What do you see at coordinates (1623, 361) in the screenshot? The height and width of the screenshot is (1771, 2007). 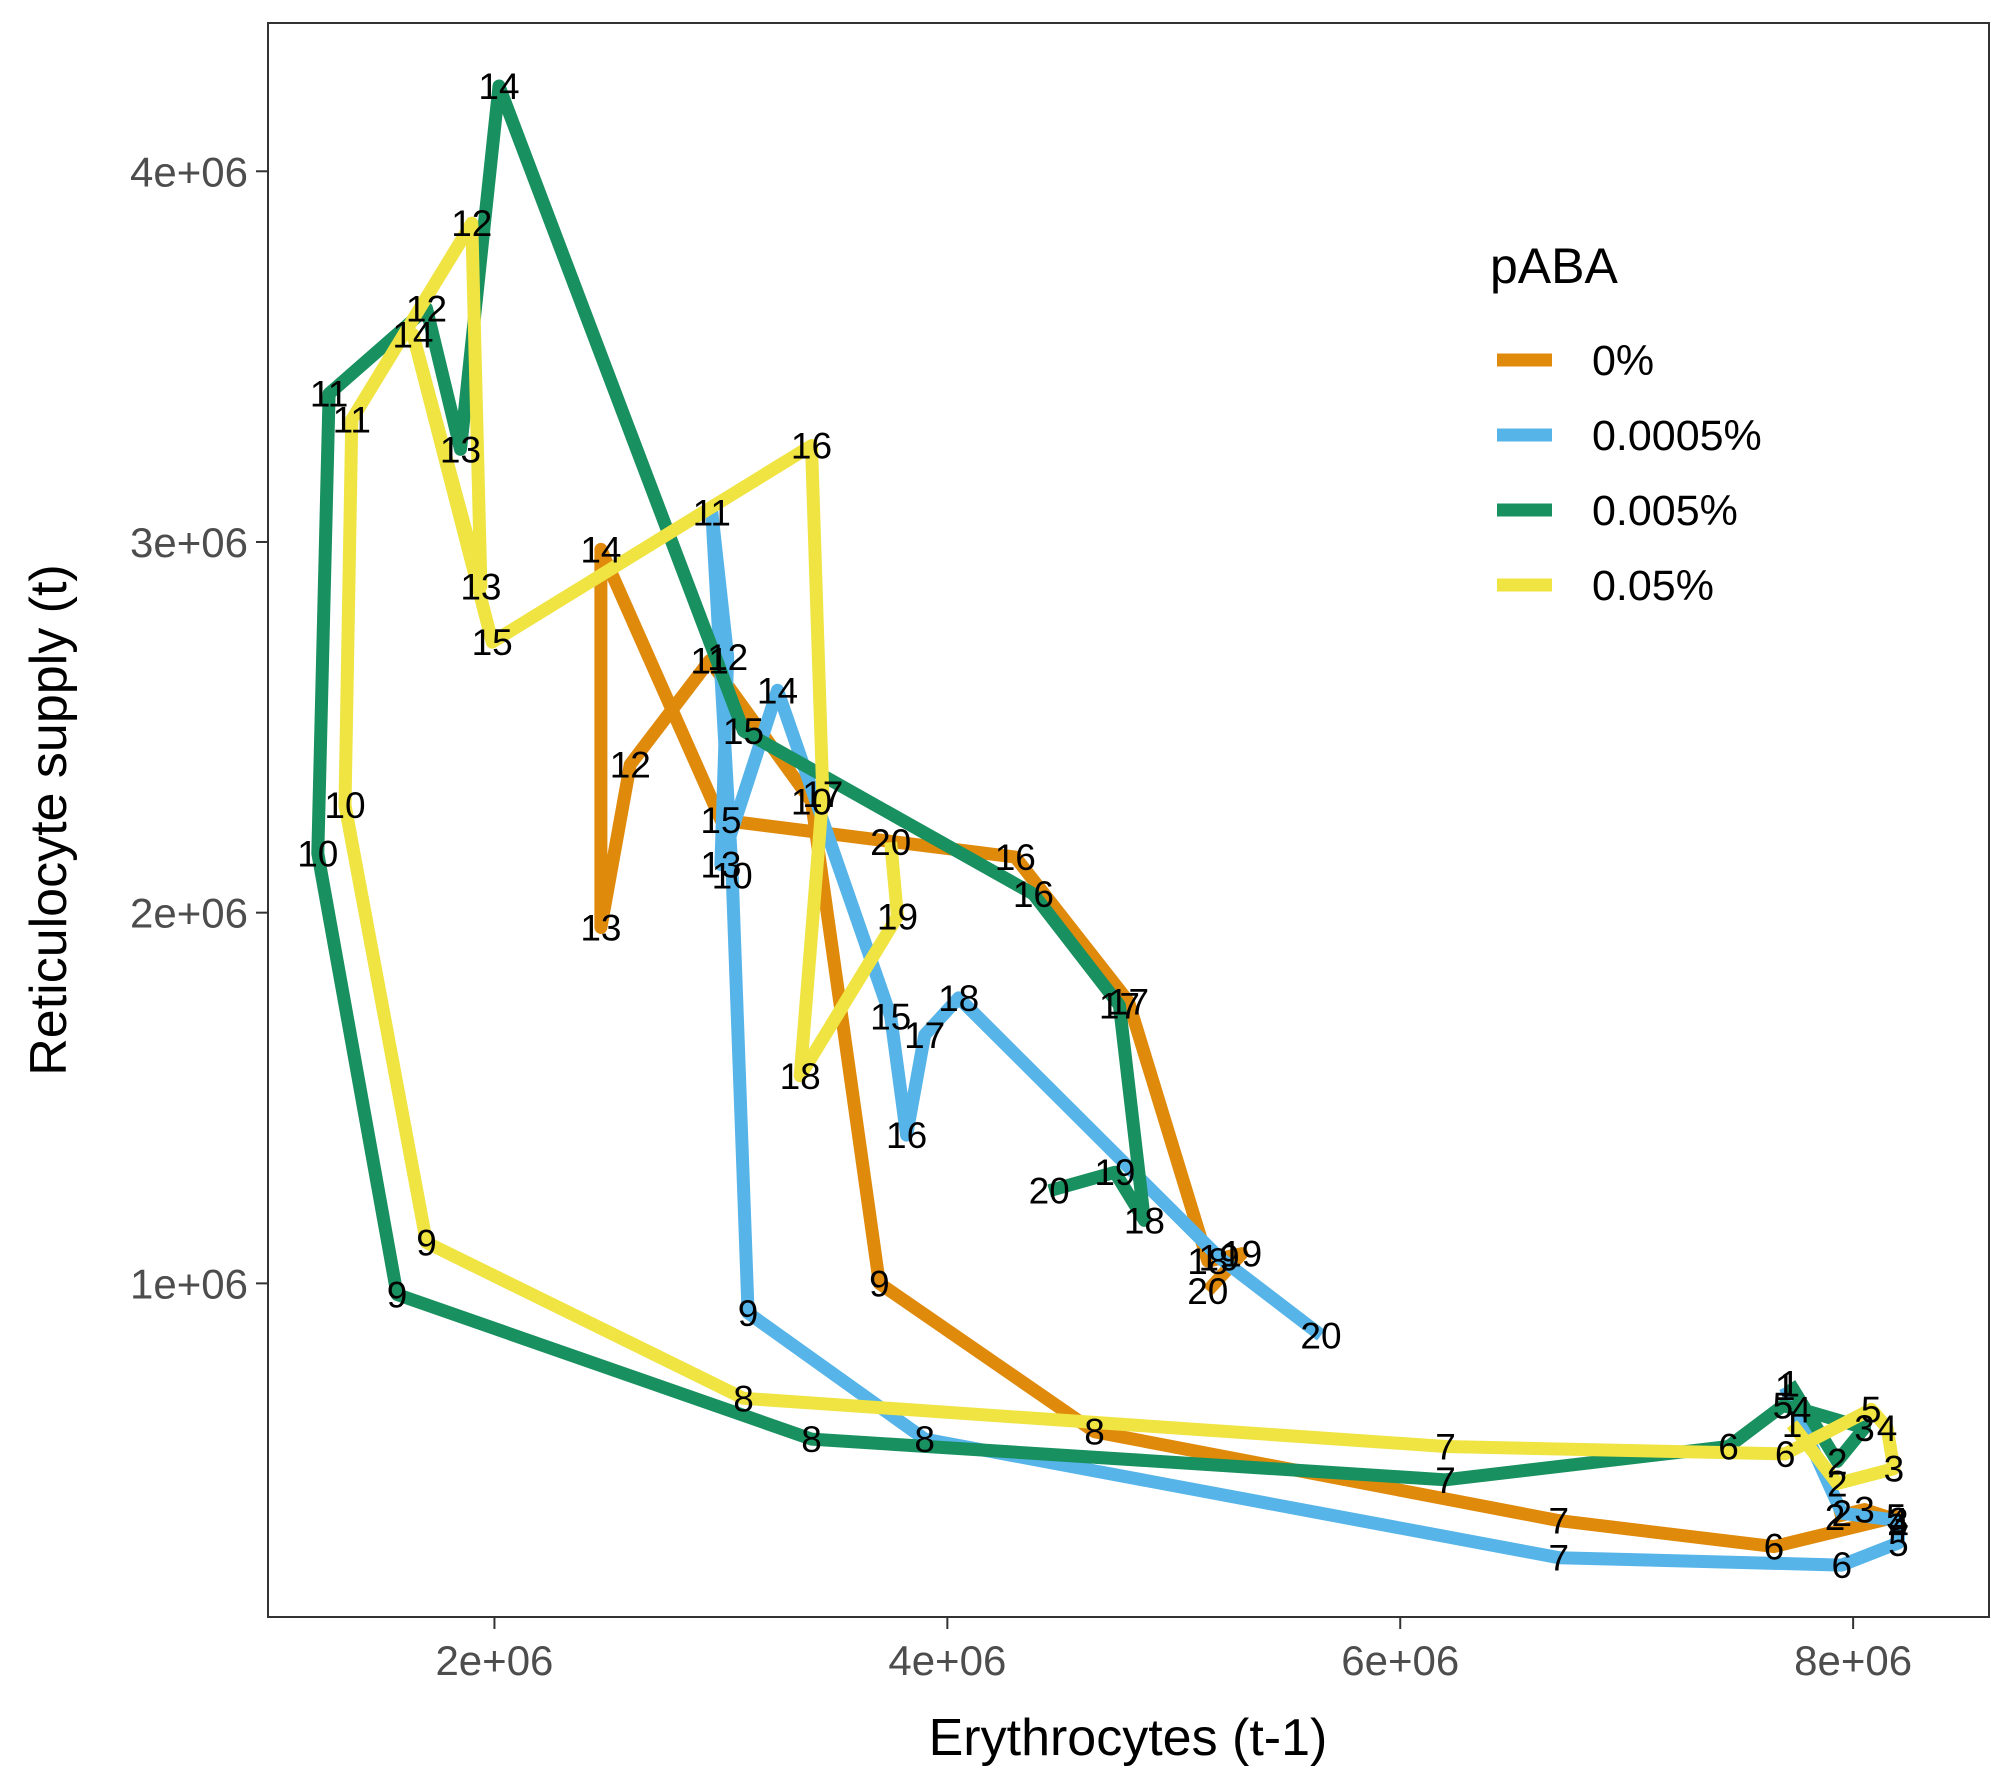 I see `legend-label-0: 0%` at bounding box center [1623, 361].